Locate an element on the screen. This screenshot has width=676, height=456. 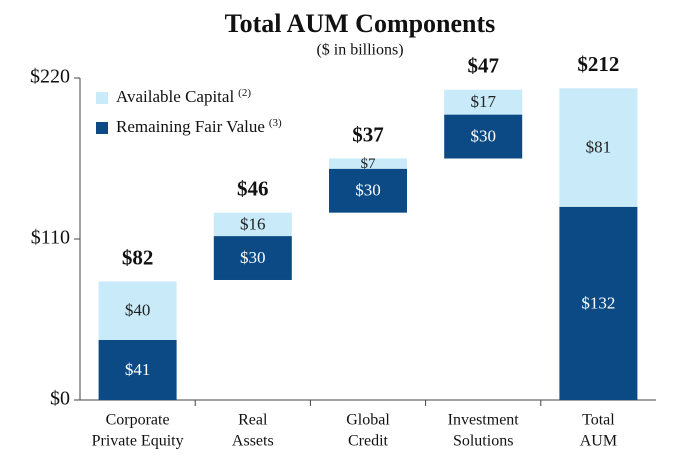
legend-name: Remaining Fair Value is located at coordinates (190, 126).